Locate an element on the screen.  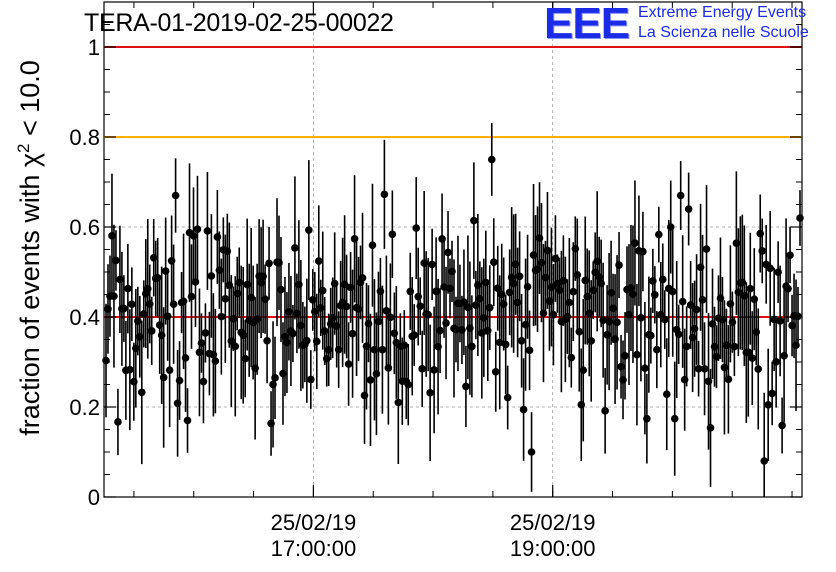
y-tick-label: 0 is located at coordinates (94, 497).